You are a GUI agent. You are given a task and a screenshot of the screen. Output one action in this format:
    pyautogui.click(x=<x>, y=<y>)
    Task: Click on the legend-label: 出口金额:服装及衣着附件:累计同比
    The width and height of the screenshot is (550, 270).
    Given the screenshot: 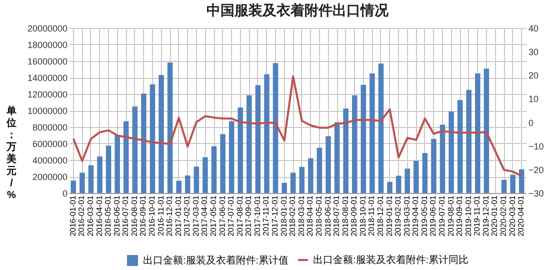 What is the action you would take?
    pyautogui.click(x=391, y=260)
    